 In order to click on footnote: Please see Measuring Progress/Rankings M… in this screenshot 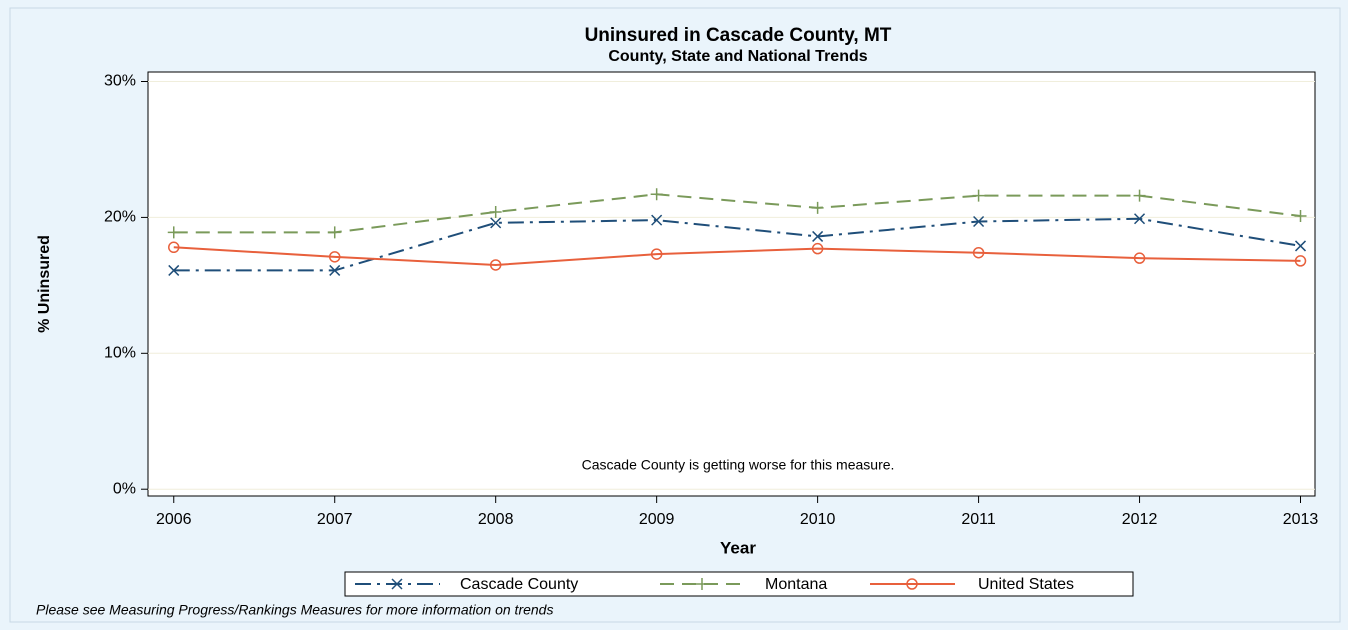, I will do `click(294, 610)`.